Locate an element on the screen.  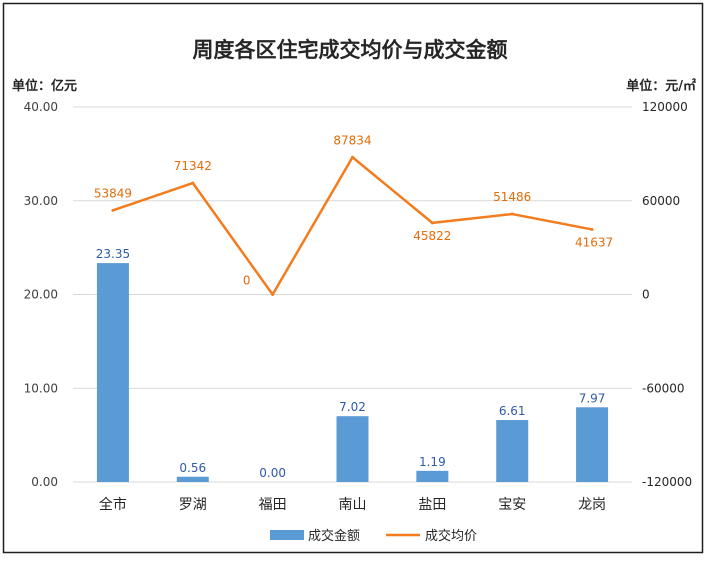
legend-label-amount: 成交金额 is located at coordinates (334, 536).